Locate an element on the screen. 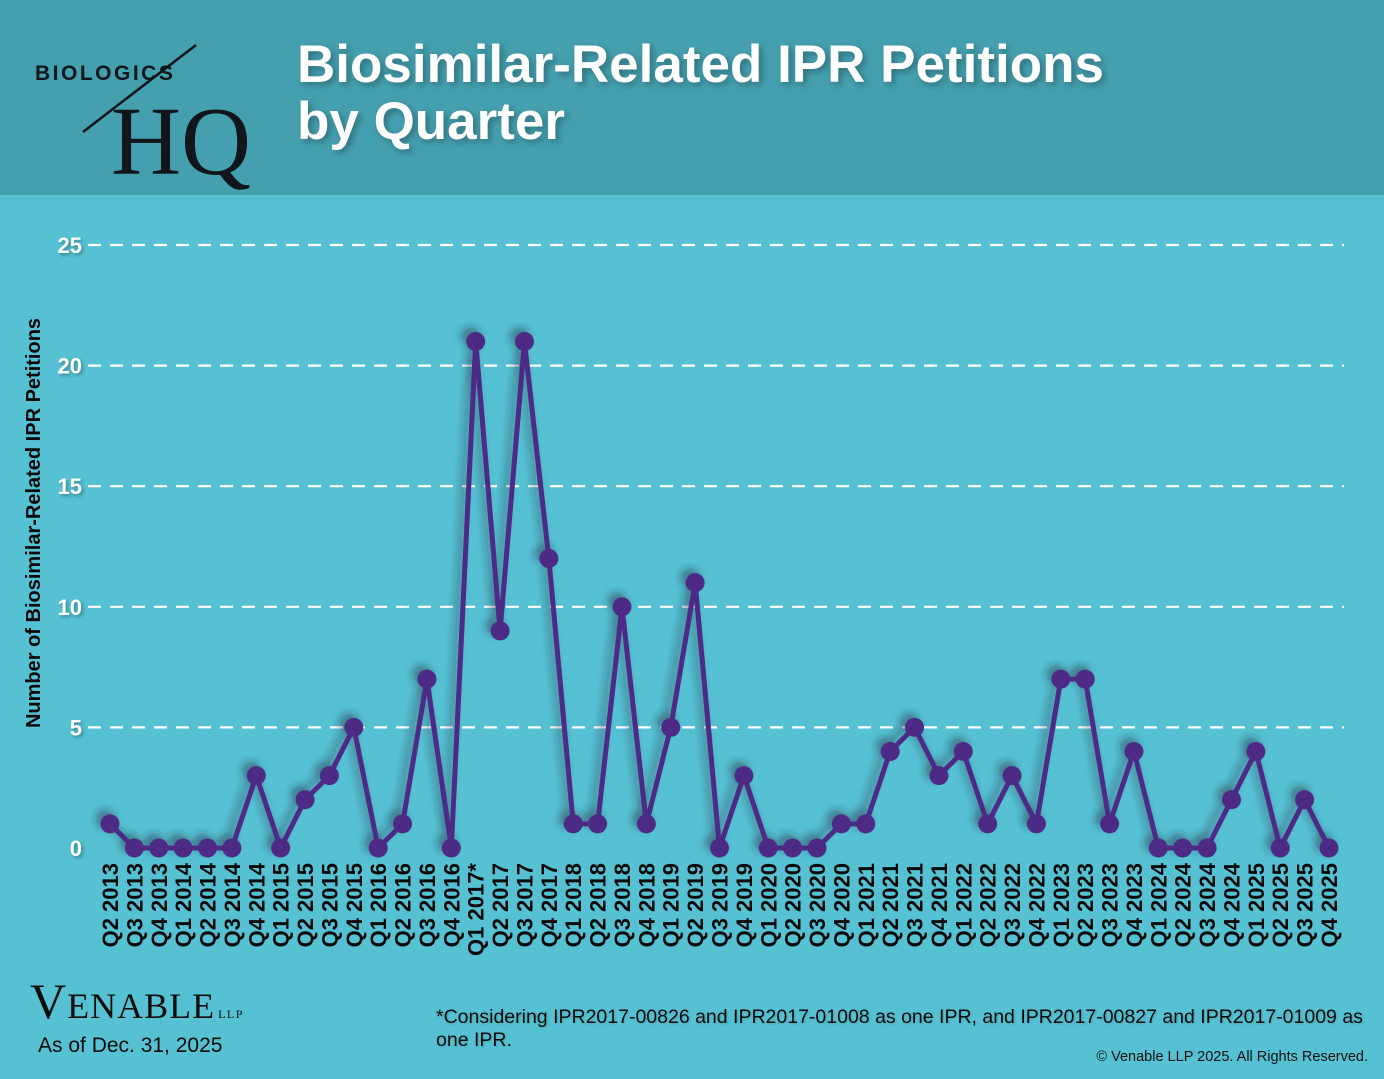 Image resolution: width=1384 pixels, height=1079 pixels. as-of-date: As of Dec. 31, 2025 is located at coordinates (130, 1045).